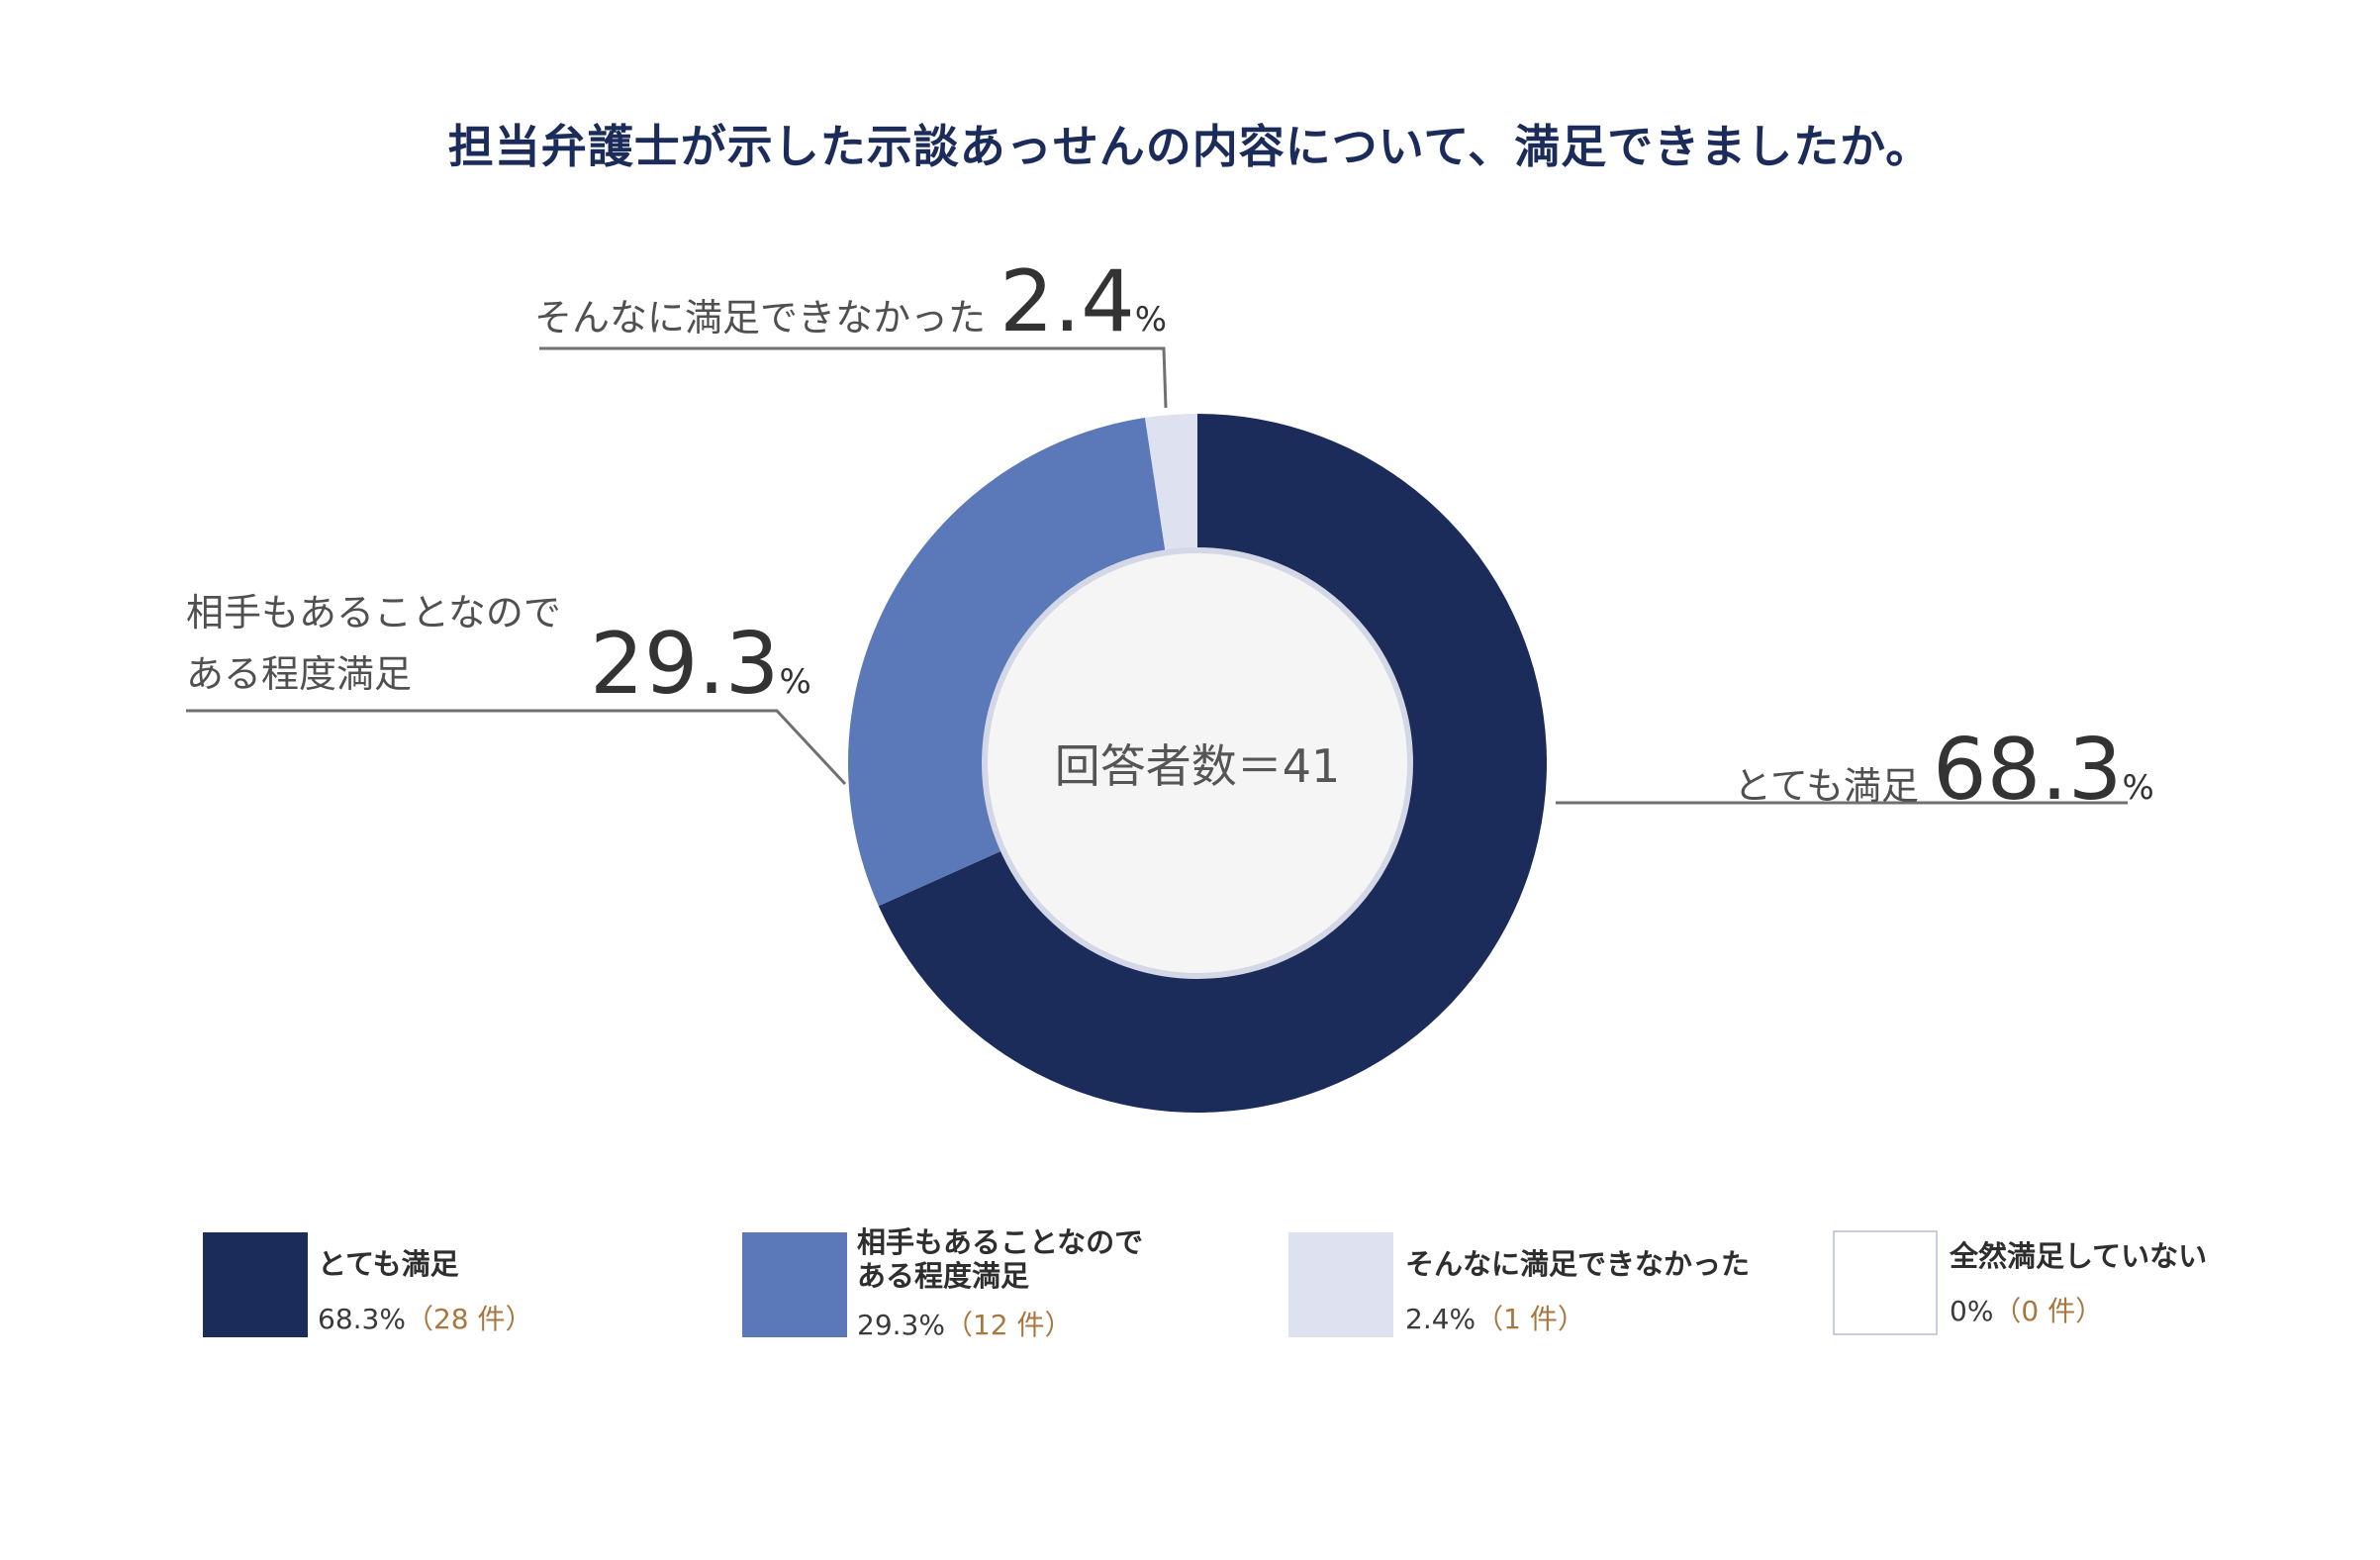 This screenshot has height=1560, width=2380. I want to click on legend-pct: 29.3%, so click(901, 1325).